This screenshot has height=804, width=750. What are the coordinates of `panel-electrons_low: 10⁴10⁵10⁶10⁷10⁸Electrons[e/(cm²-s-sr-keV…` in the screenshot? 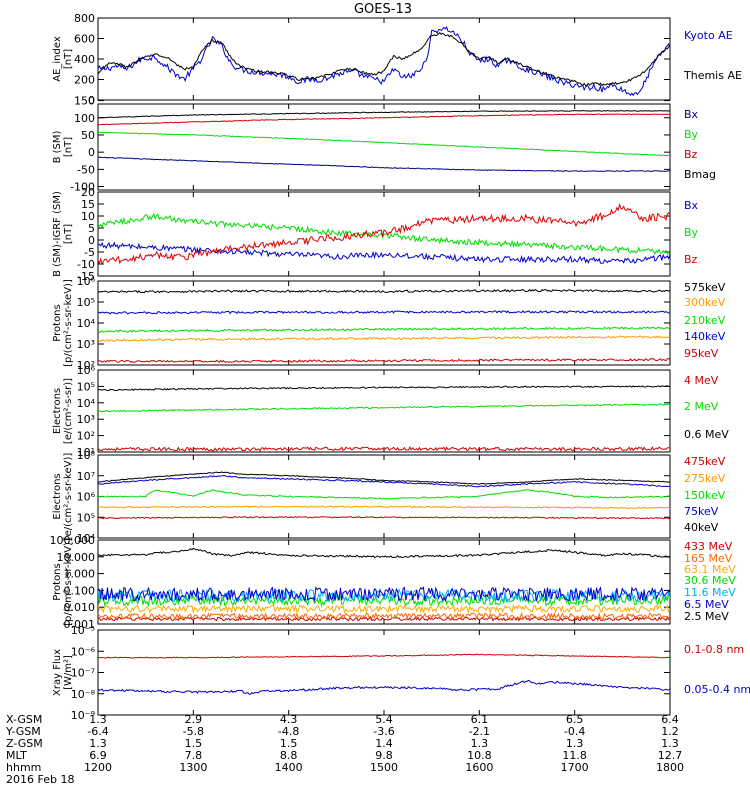 It's located at (389, 497).